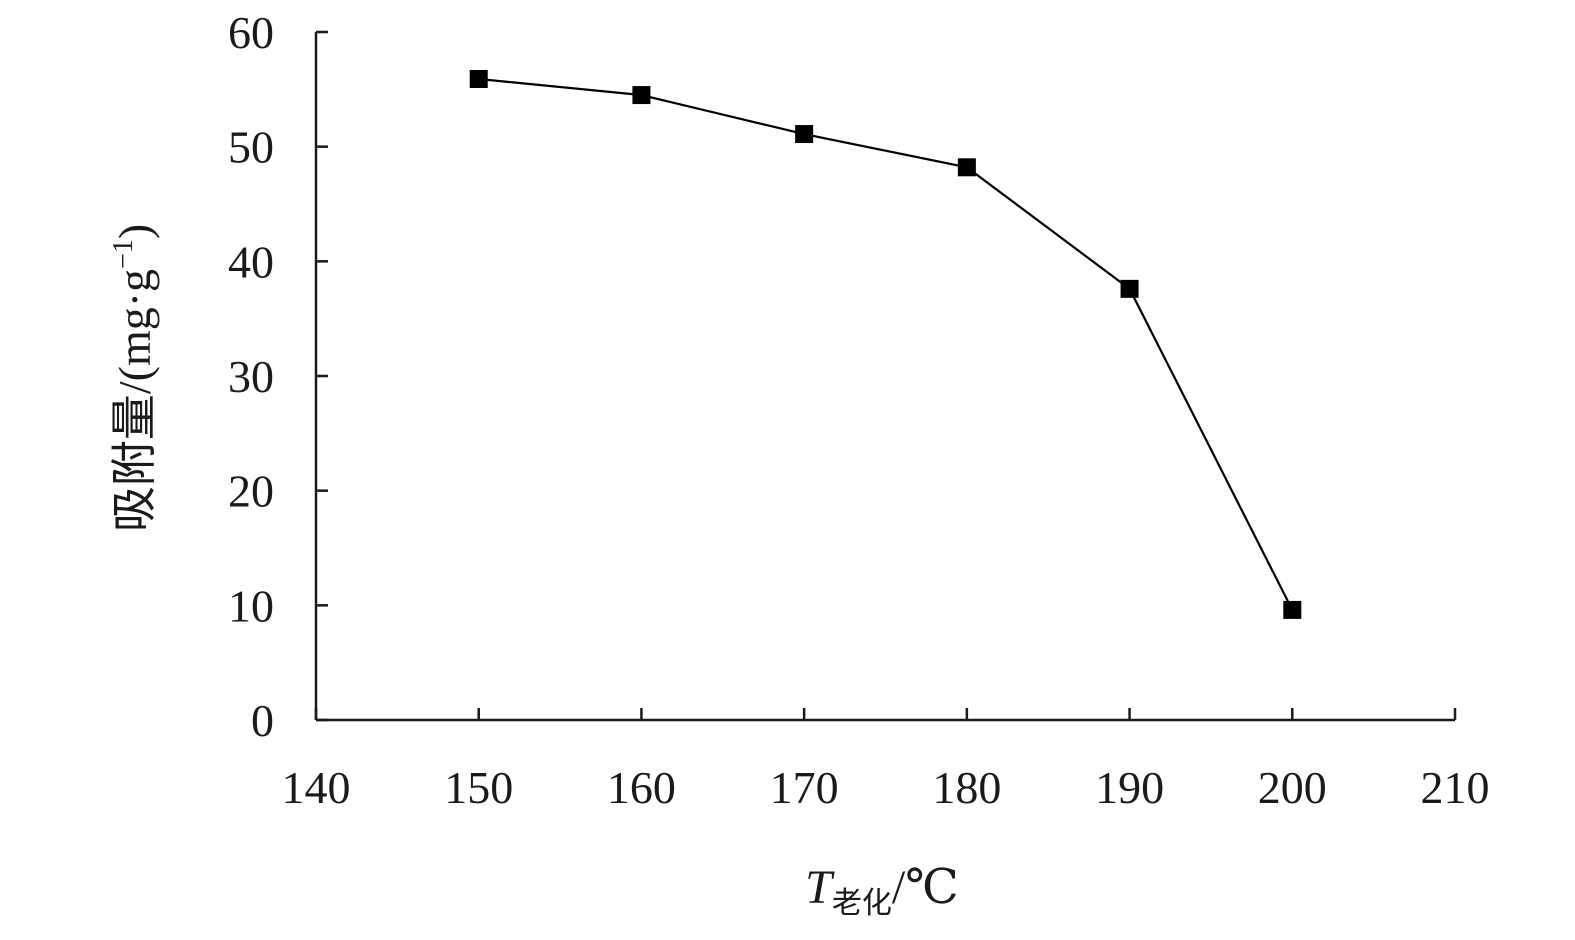 The height and width of the screenshot is (940, 1575). I want to click on x-axis-label: T老化/℃, so click(882, 890).